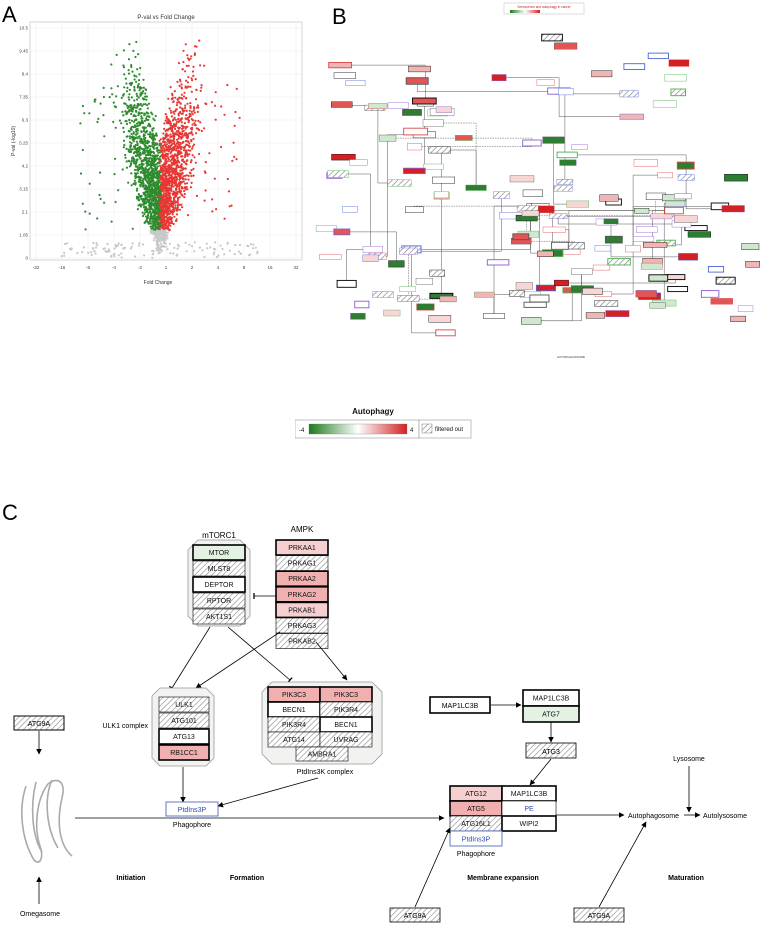  What do you see at coordinates (219, 553) in the screenshot?
I see `gene-label: MTOR` at bounding box center [219, 553].